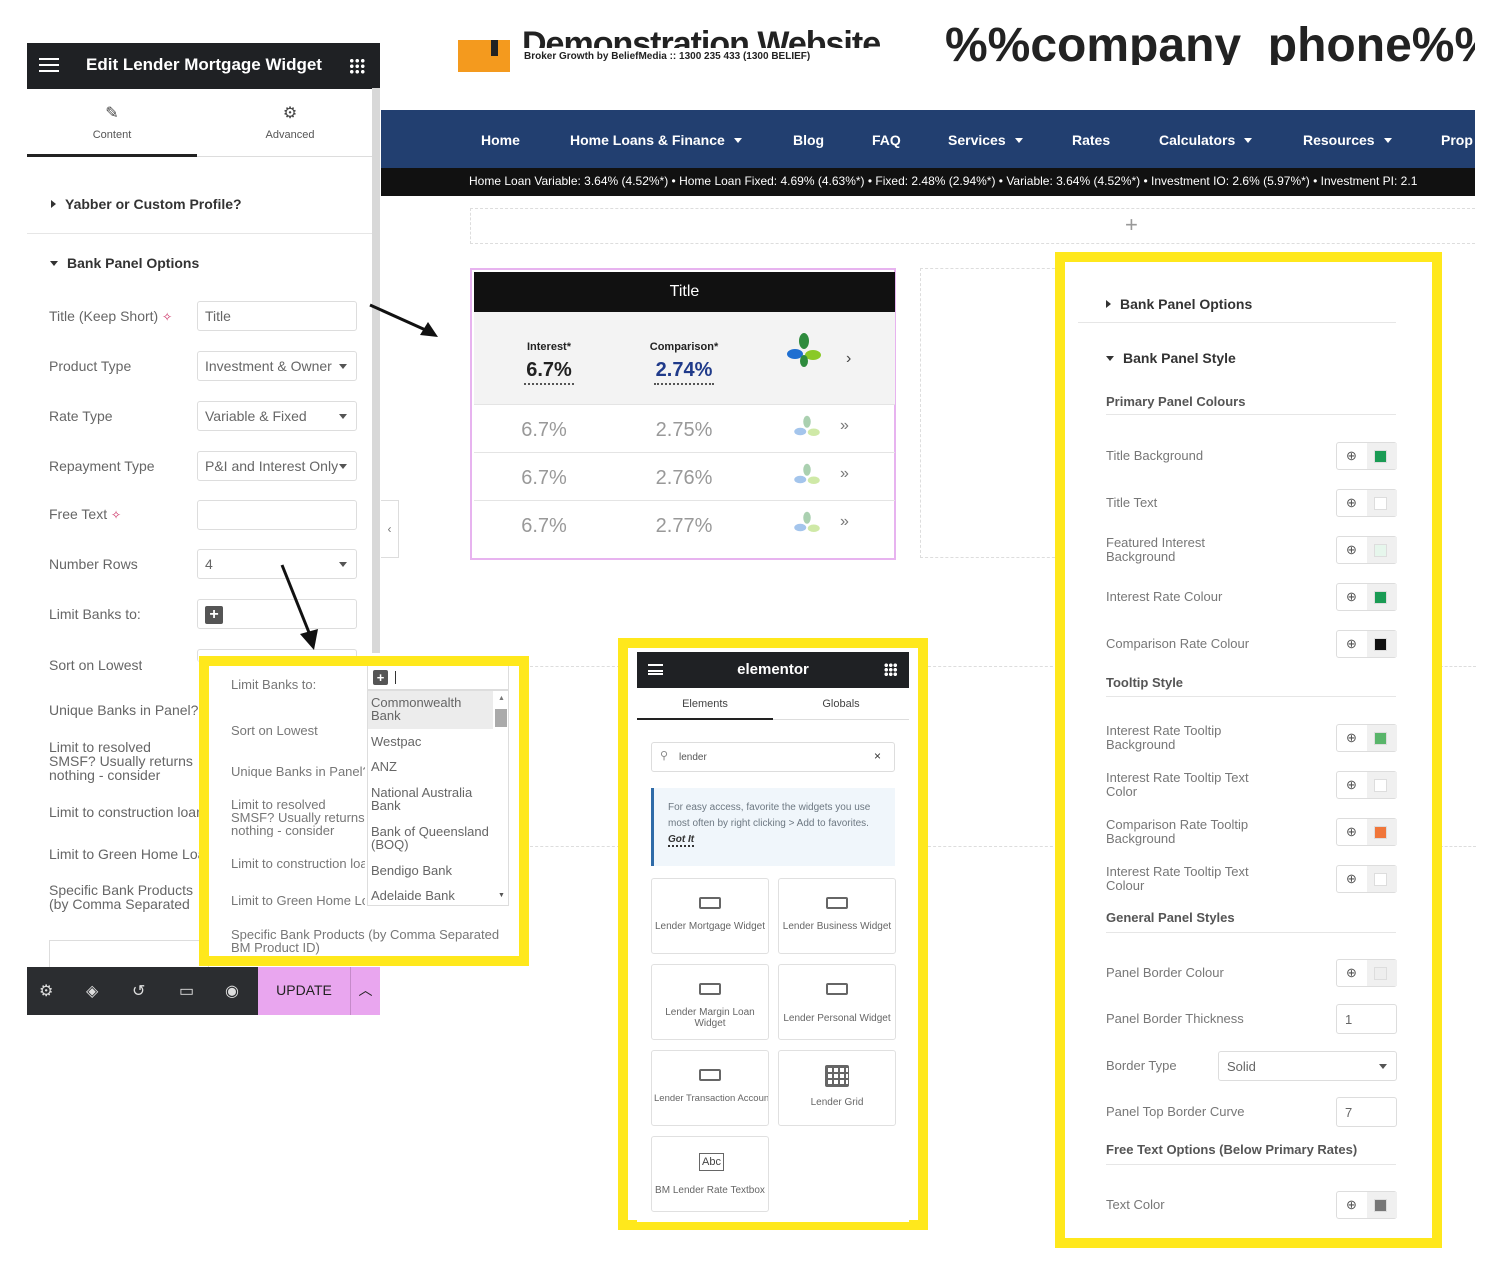 This screenshot has width=1500, height=1285. Describe the element at coordinates (684, 524) in the screenshot. I see `rate-row: 6.7% 2.77% »` at that location.